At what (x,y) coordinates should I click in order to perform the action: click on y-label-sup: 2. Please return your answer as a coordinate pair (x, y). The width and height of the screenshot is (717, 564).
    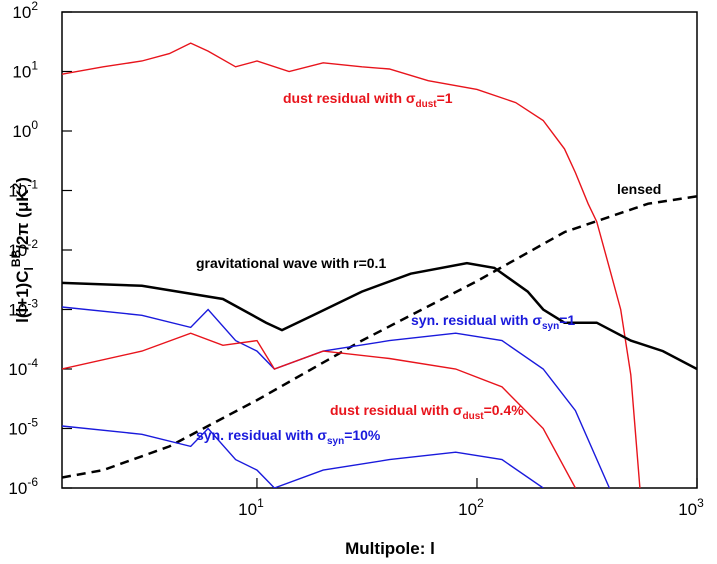
    Looking at the image, I should click on (17, 185).